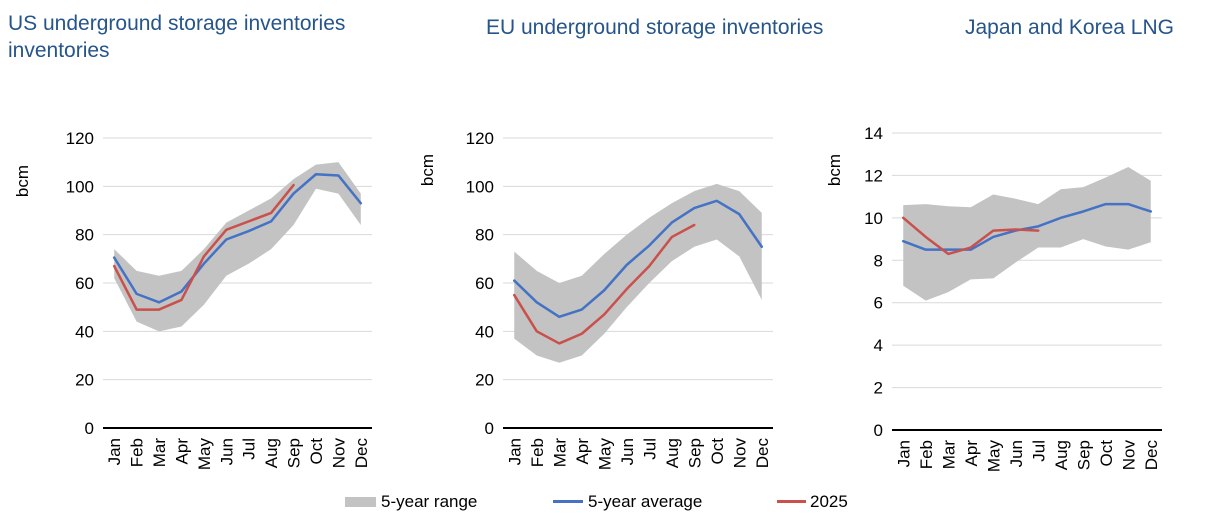 The height and width of the screenshot is (526, 1217). What do you see at coordinates (829, 501) in the screenshot?
I see `legend-label-2025: 2025` at bounding box center [829, 501].